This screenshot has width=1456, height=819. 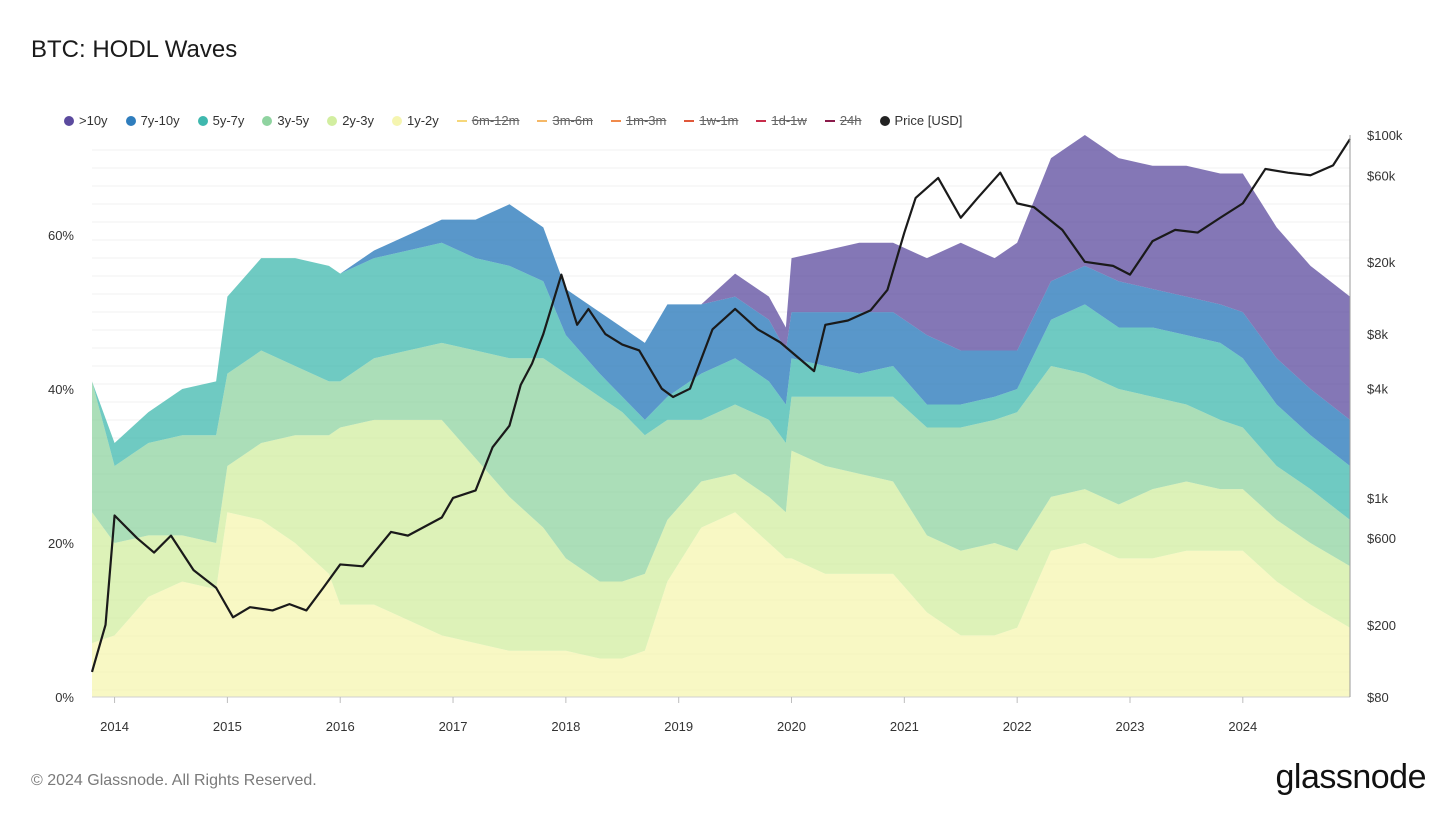 I want to click on legend-item: 3m-6m, so click(x=565, y=120).